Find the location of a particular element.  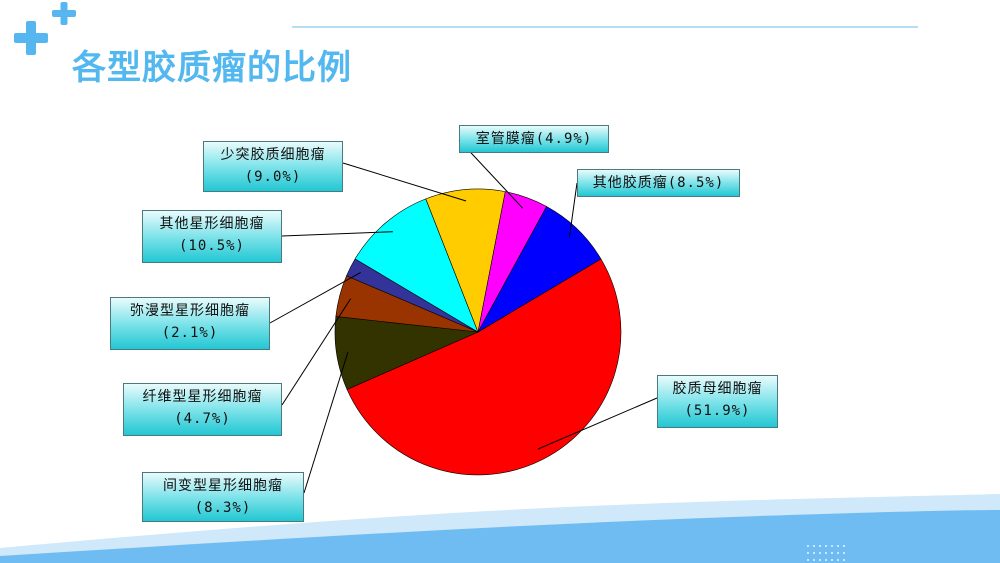

slice-label: 室管膜瘤(4.9%) is located at coordinates (534, 139).